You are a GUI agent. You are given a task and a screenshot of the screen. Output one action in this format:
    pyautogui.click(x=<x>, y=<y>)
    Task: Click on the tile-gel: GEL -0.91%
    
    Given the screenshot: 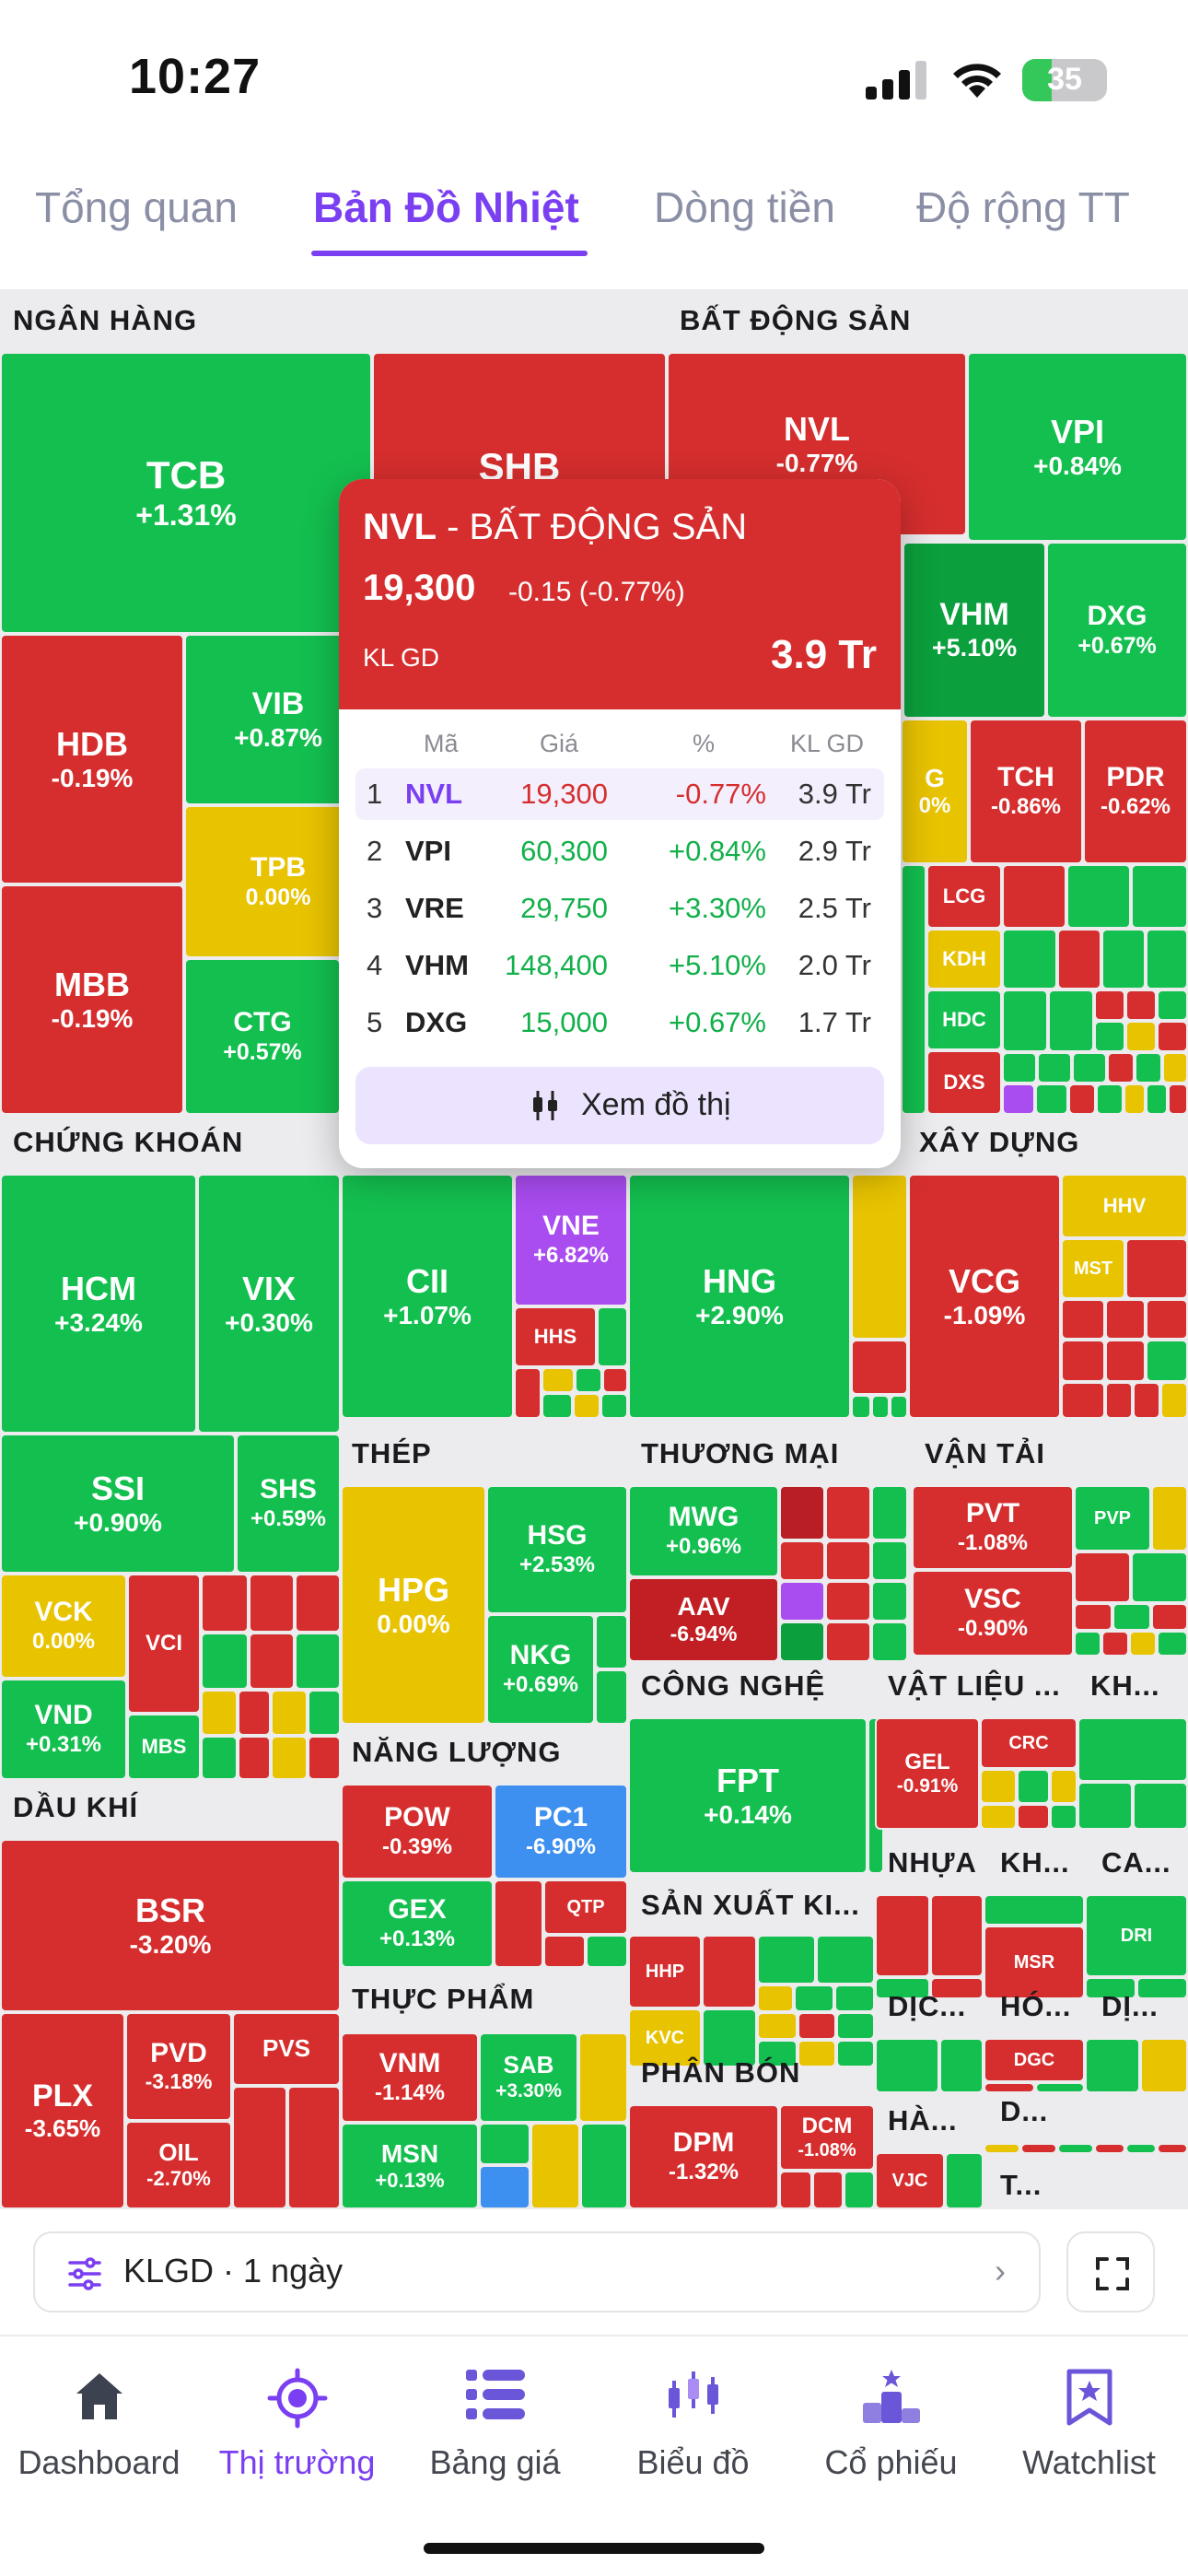 What is the action you would take?
    pyautogui.click(x=927, y=1773)
    